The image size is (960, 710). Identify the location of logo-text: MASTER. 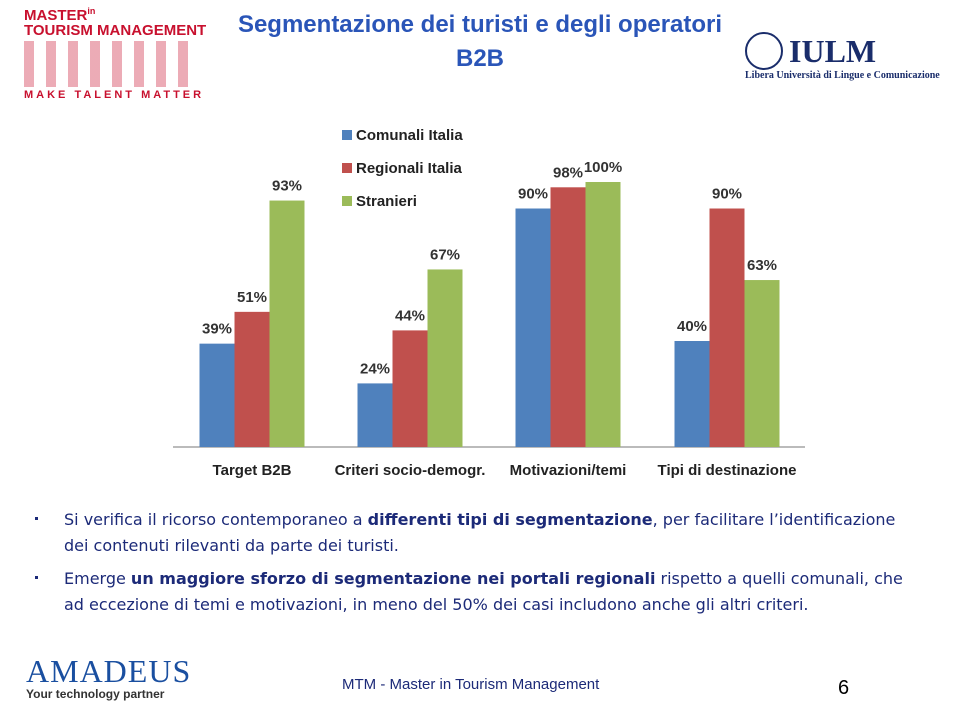
(56, 15).